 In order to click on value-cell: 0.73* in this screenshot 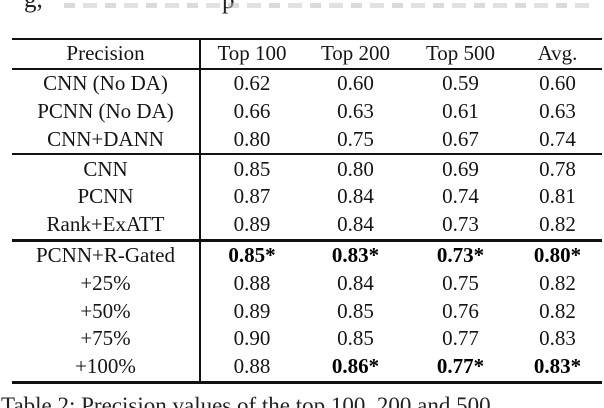, I will do `click(460, 254)`.